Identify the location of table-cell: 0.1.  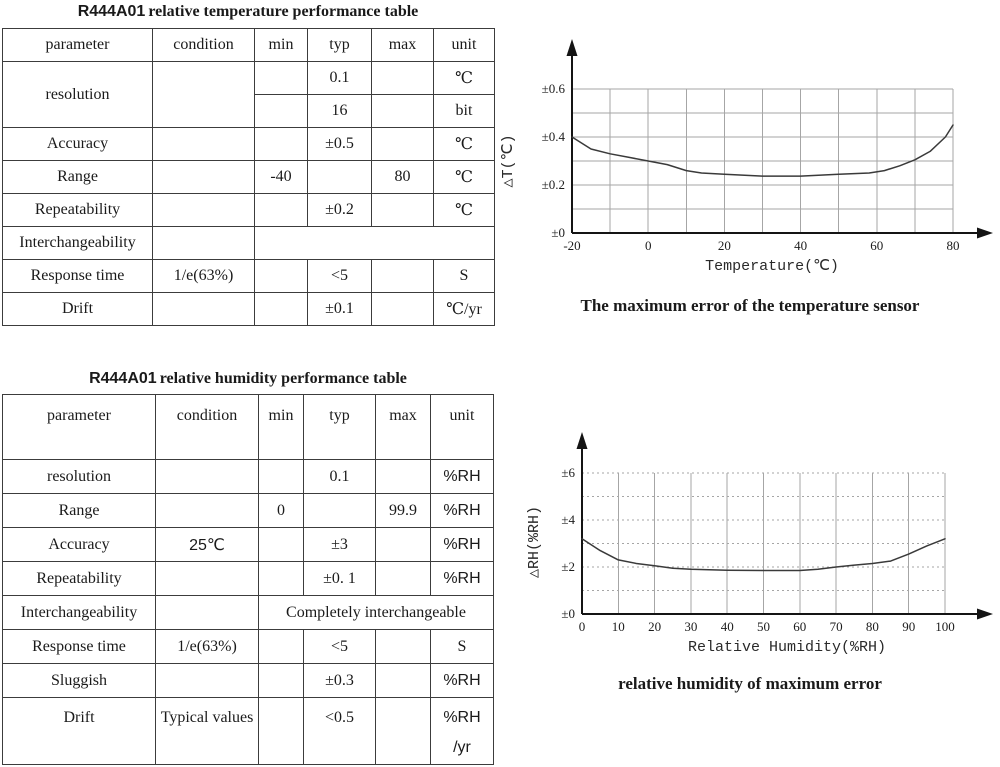
(339, 78).